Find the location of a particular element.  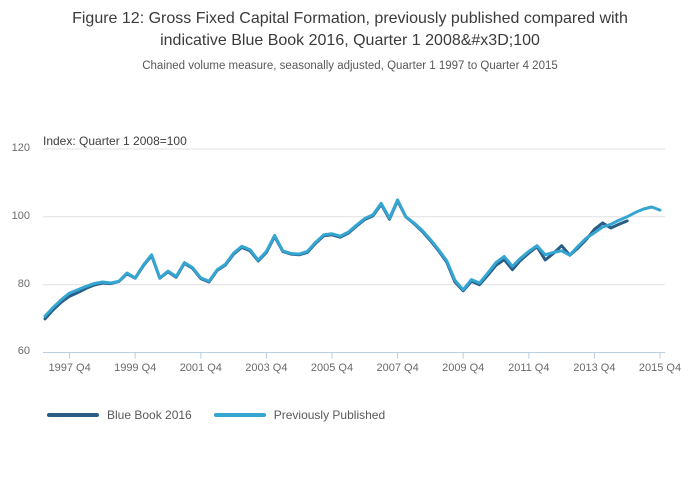

legend-swatch-previously-published is located at coordinates (239, 415).